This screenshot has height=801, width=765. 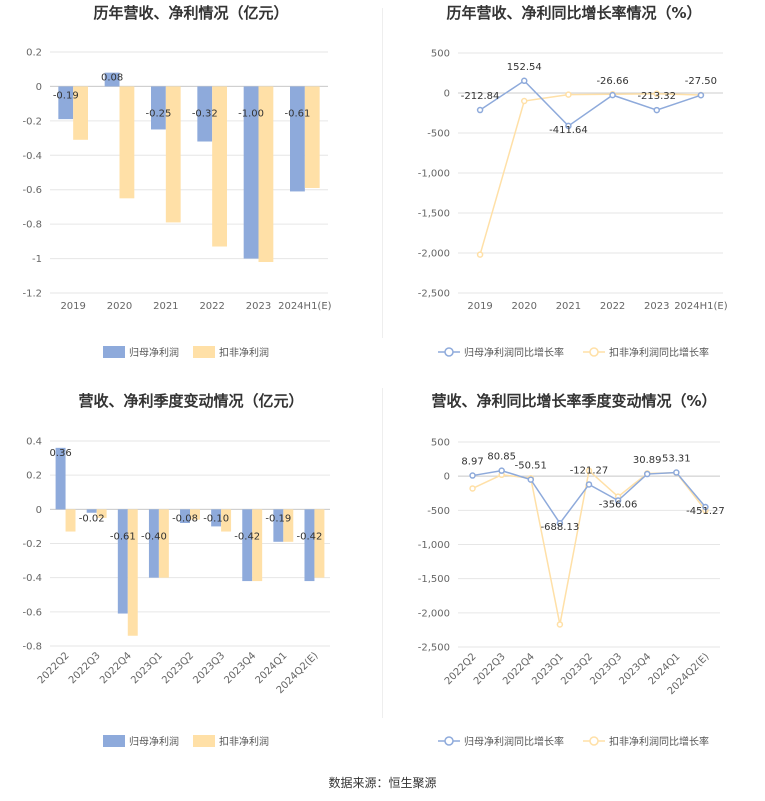 What do you see at coordinates (705, 511) in the screenshot?
I see `data-label: -451.27` at bounding box center [705, 511].